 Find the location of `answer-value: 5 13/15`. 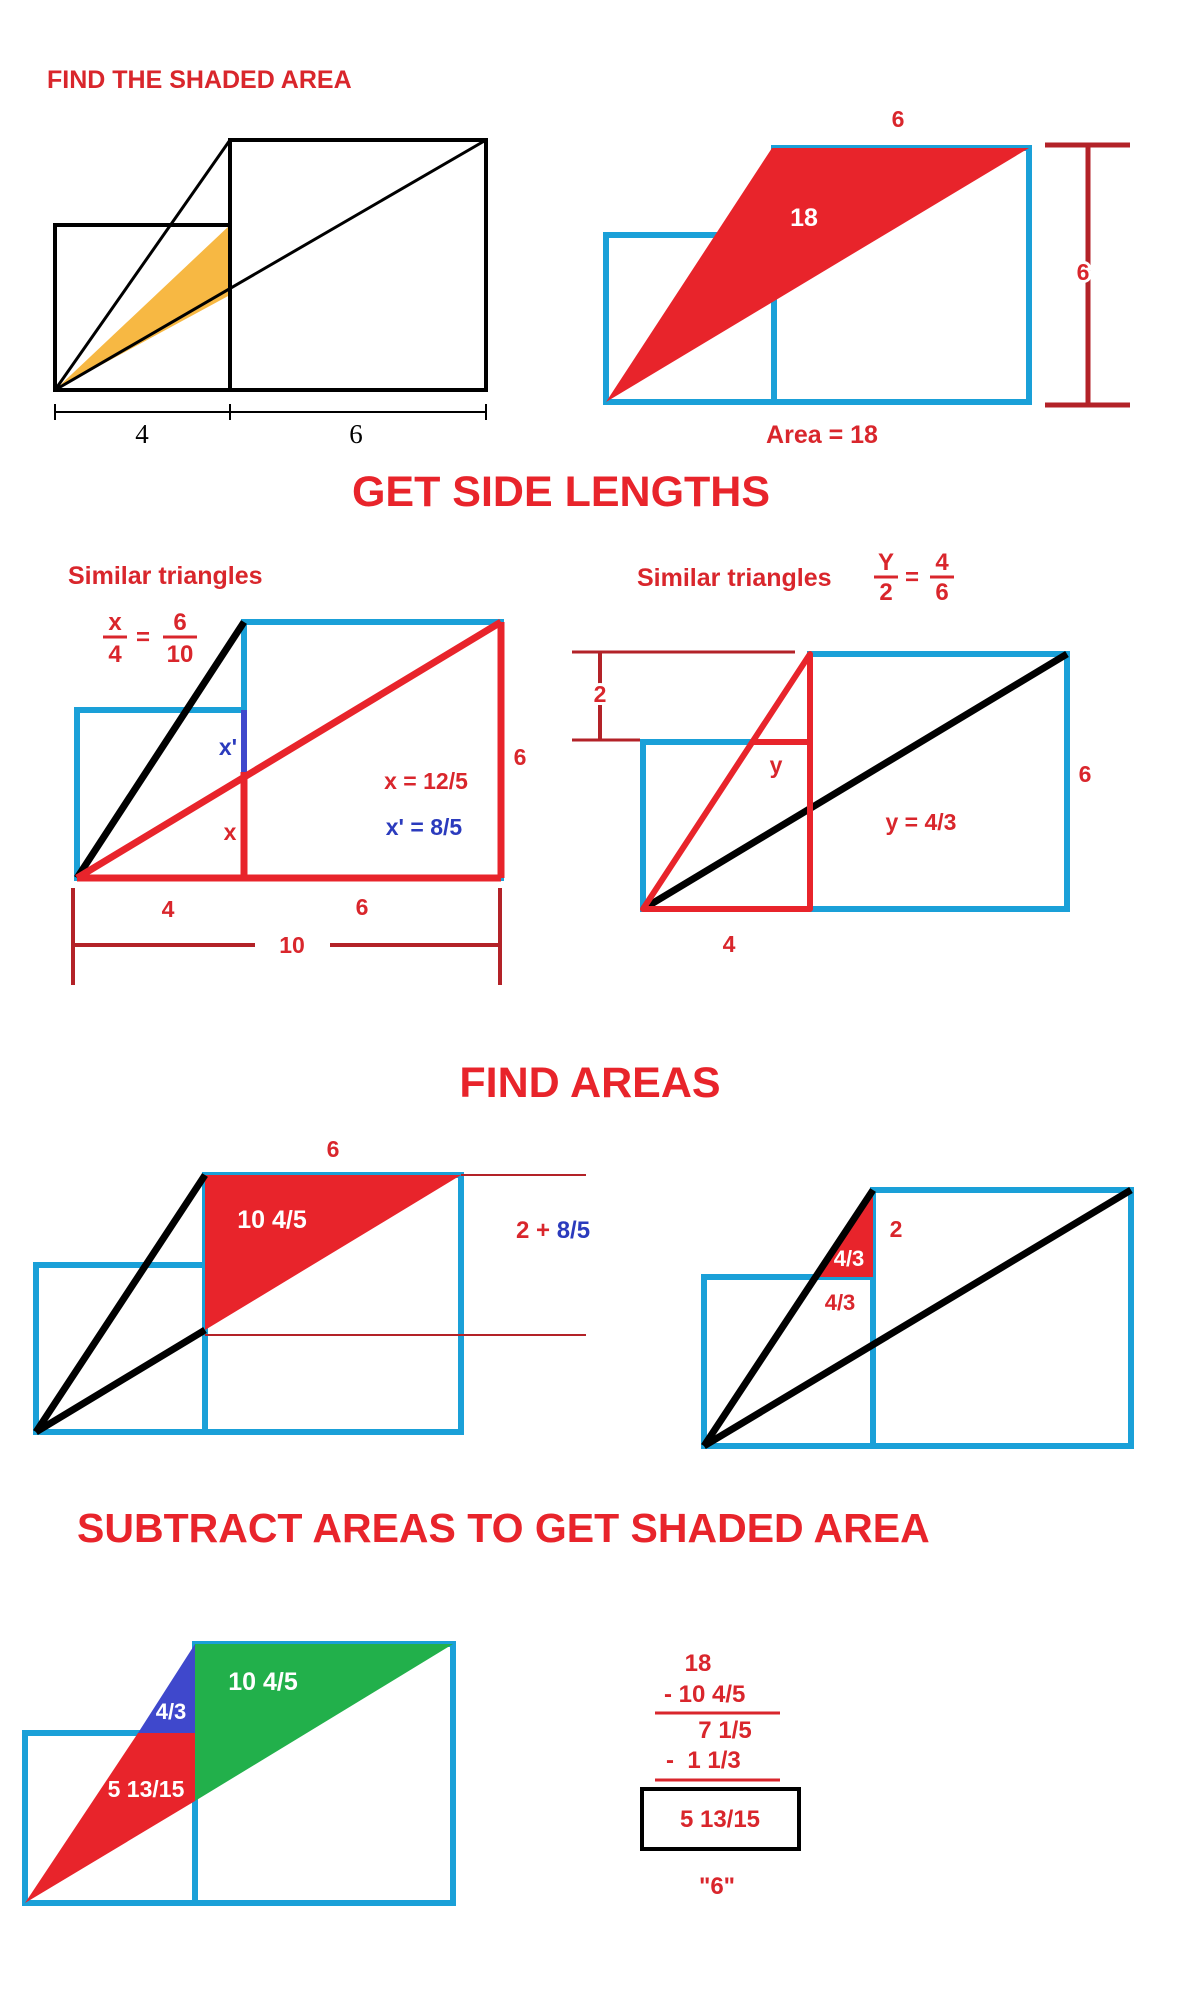

answer-value: 5 13/15 is located at coordinates (720, 1819).